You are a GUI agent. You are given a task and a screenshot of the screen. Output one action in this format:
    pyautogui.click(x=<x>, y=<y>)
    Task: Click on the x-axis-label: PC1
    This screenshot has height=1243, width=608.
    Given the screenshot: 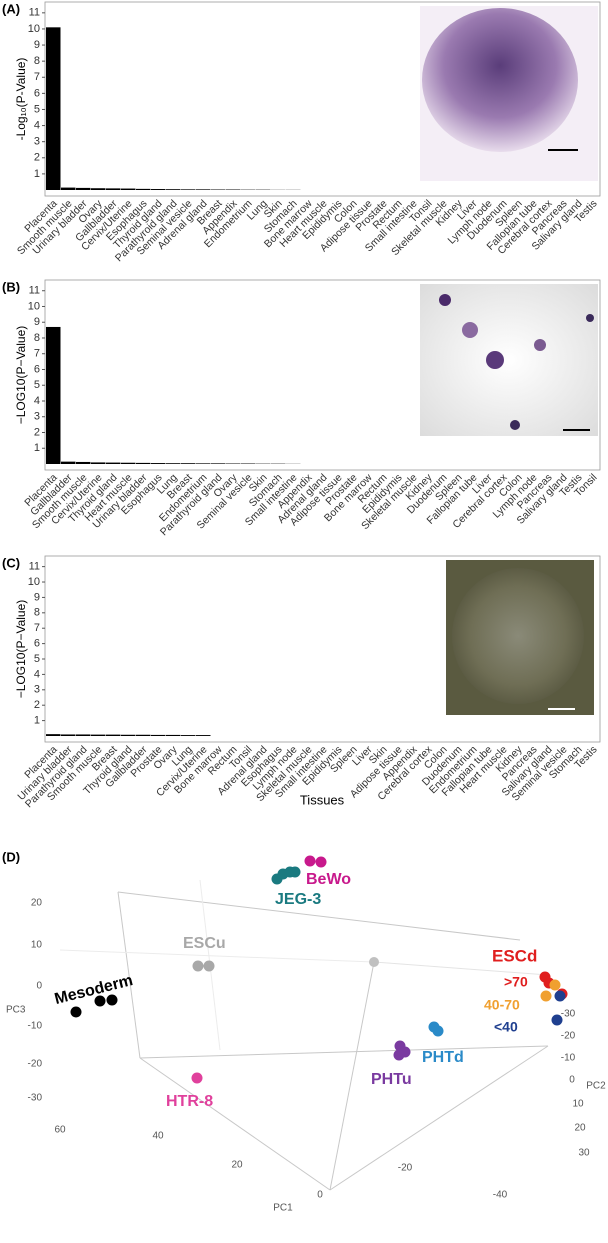 What is the action you would take?
    pyautogui.click(x=283, y=1208)
    